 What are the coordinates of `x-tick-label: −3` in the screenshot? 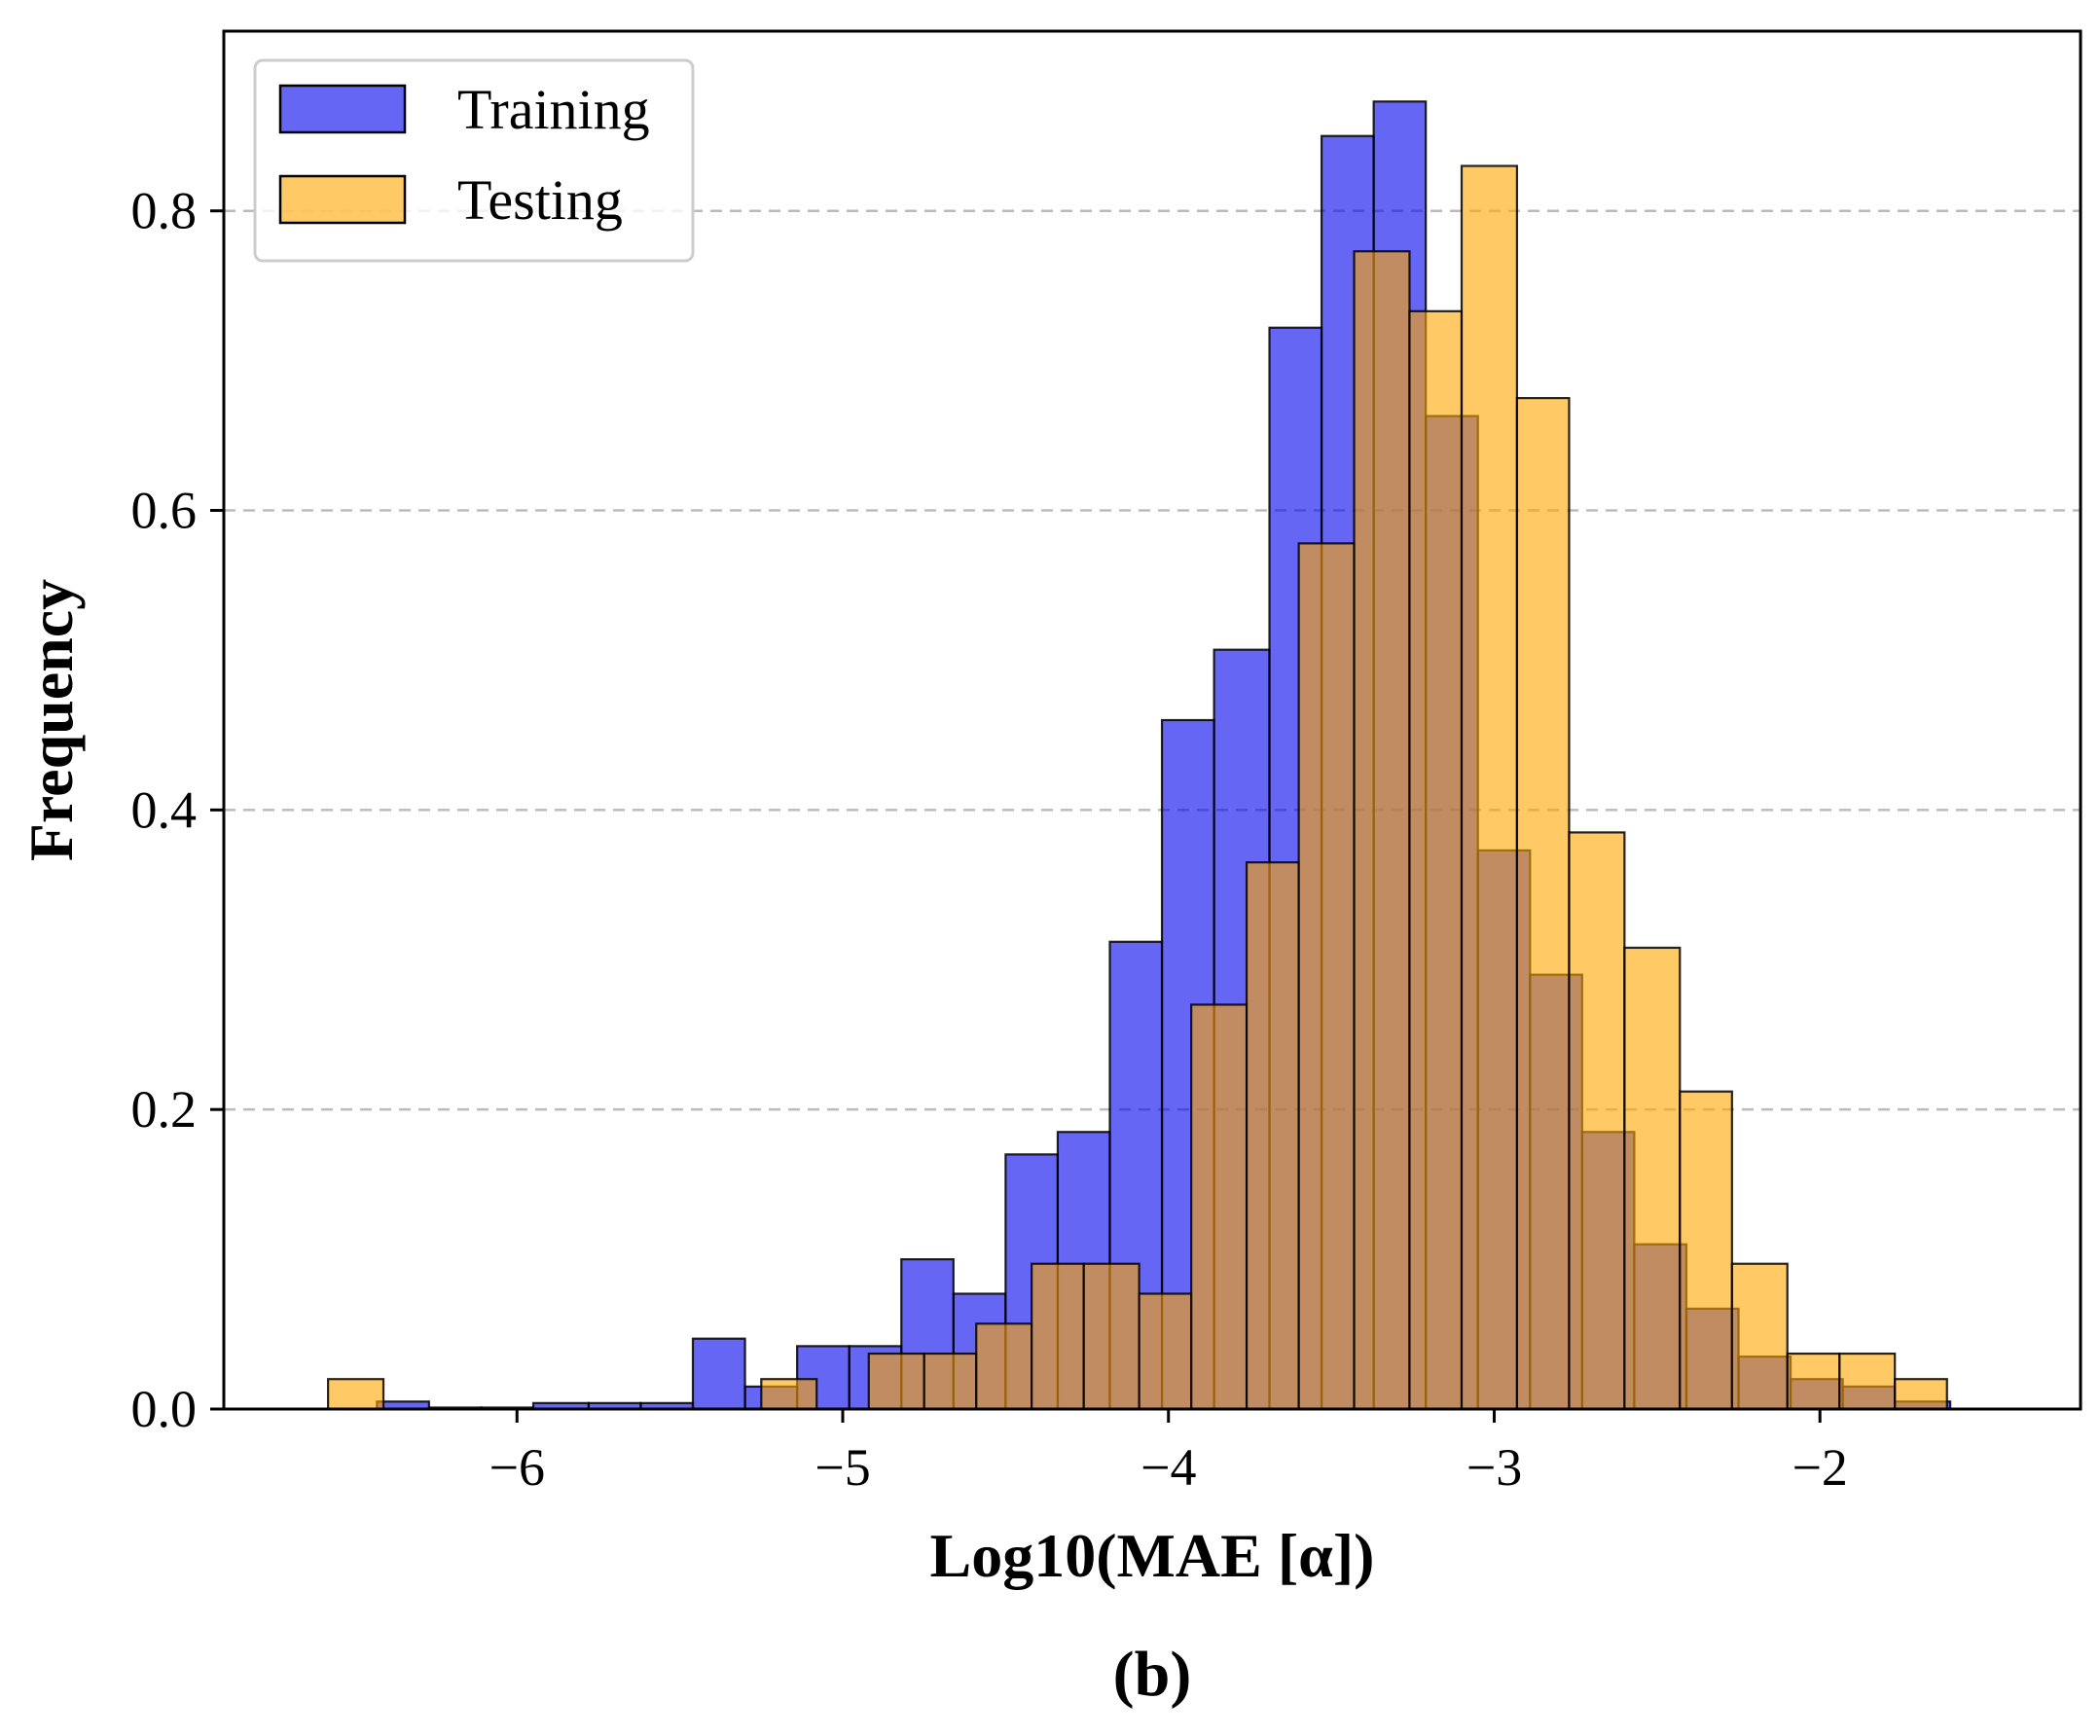 It's located at (1494, 1468).